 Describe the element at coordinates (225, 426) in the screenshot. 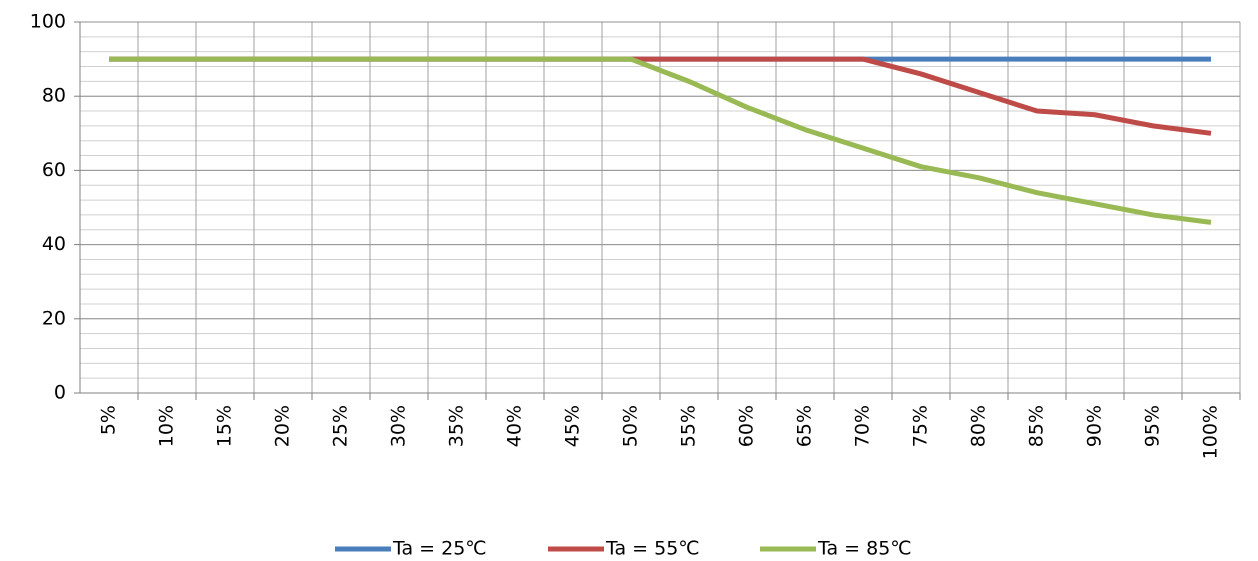

I see `x-tick-label: 15%` at that location.